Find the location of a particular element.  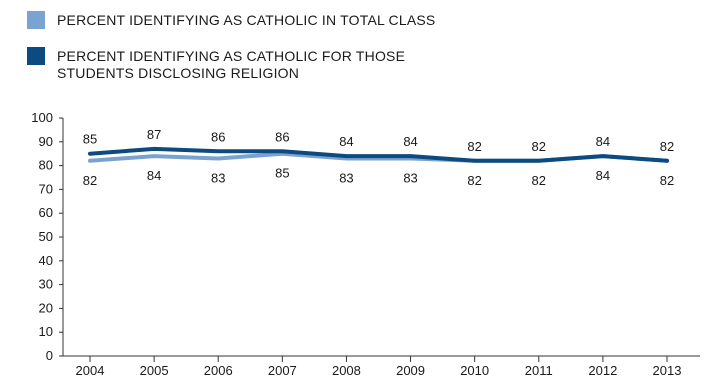

y-tick-label: 100 is located at coordinates (42, 117).